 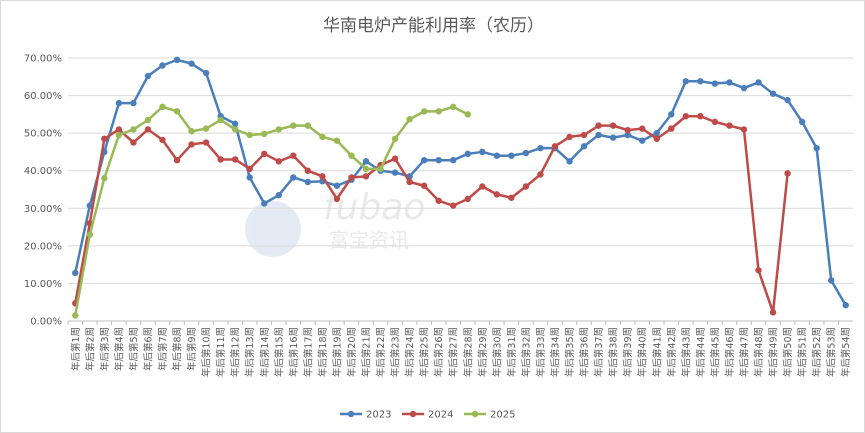 I want to click on y-tick-label: 60.00%, so click(x=43, y=96).